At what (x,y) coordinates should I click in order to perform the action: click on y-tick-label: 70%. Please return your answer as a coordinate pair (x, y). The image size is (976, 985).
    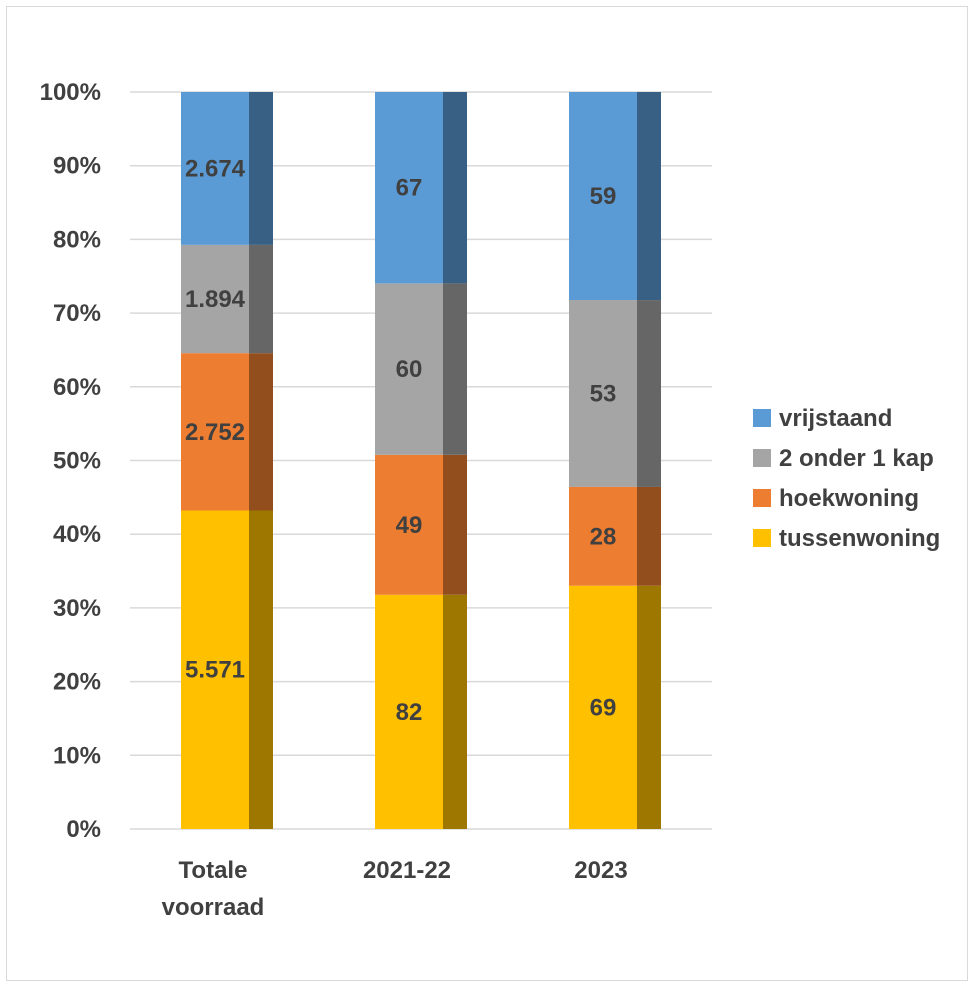
    Looking at the image, I should click on (77, 313).